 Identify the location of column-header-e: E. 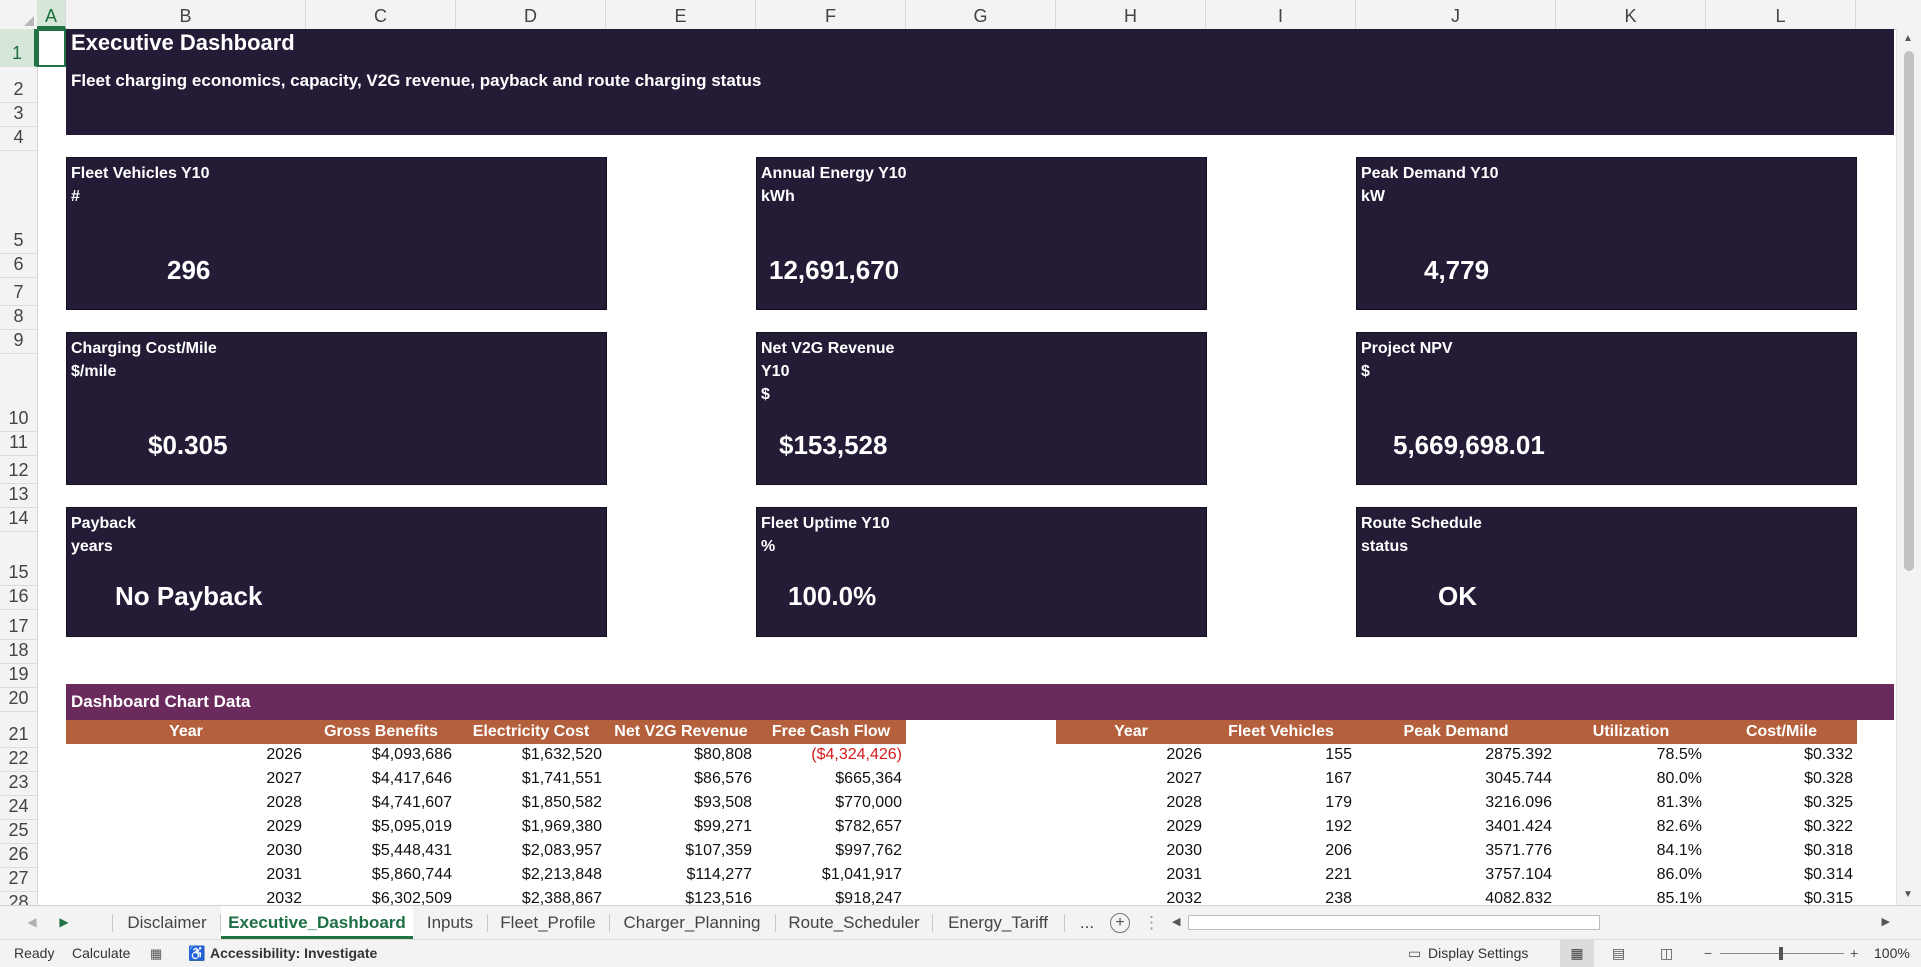
(681, 14).